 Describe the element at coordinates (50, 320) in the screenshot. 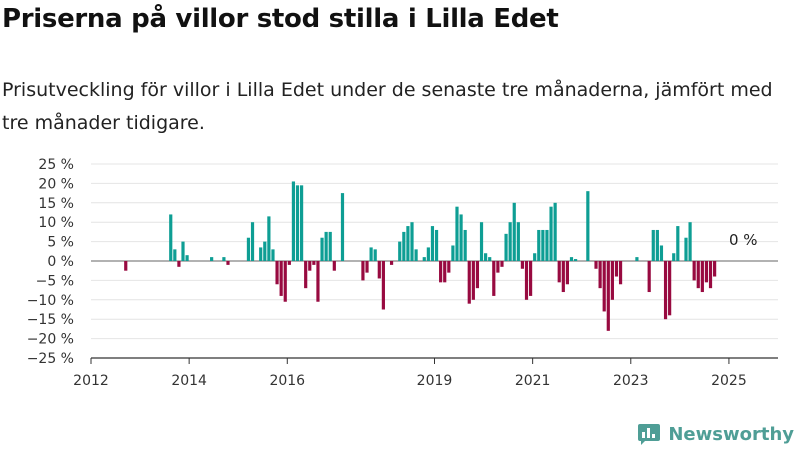

I see `y-tick-label: −15 %` at that location.